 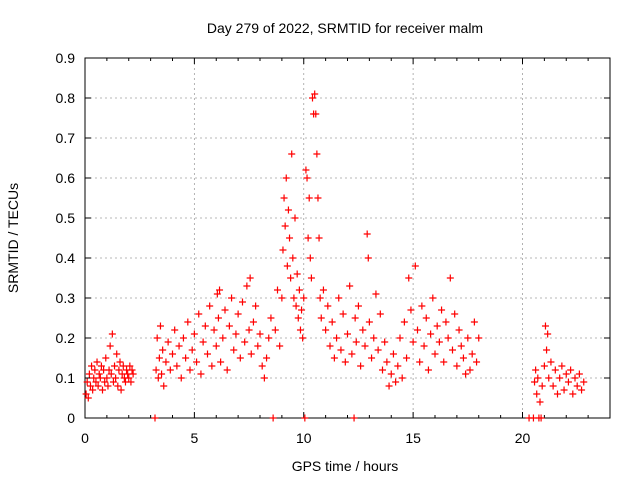 I want to click on y-tick-label: 0.9, so click(x=66, y=58).